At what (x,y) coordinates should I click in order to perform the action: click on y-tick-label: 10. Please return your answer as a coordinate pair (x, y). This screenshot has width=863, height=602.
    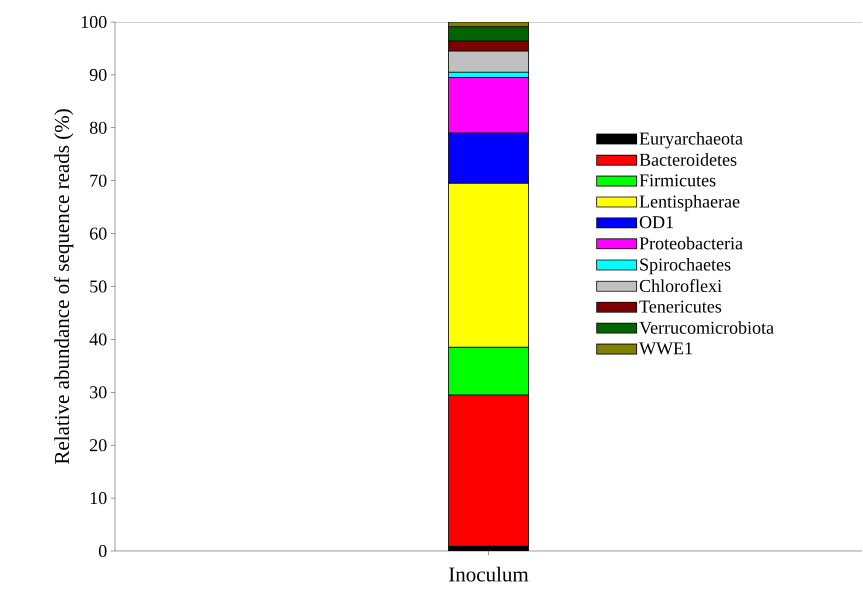
    Looking at the image, I should click on (98, 498).